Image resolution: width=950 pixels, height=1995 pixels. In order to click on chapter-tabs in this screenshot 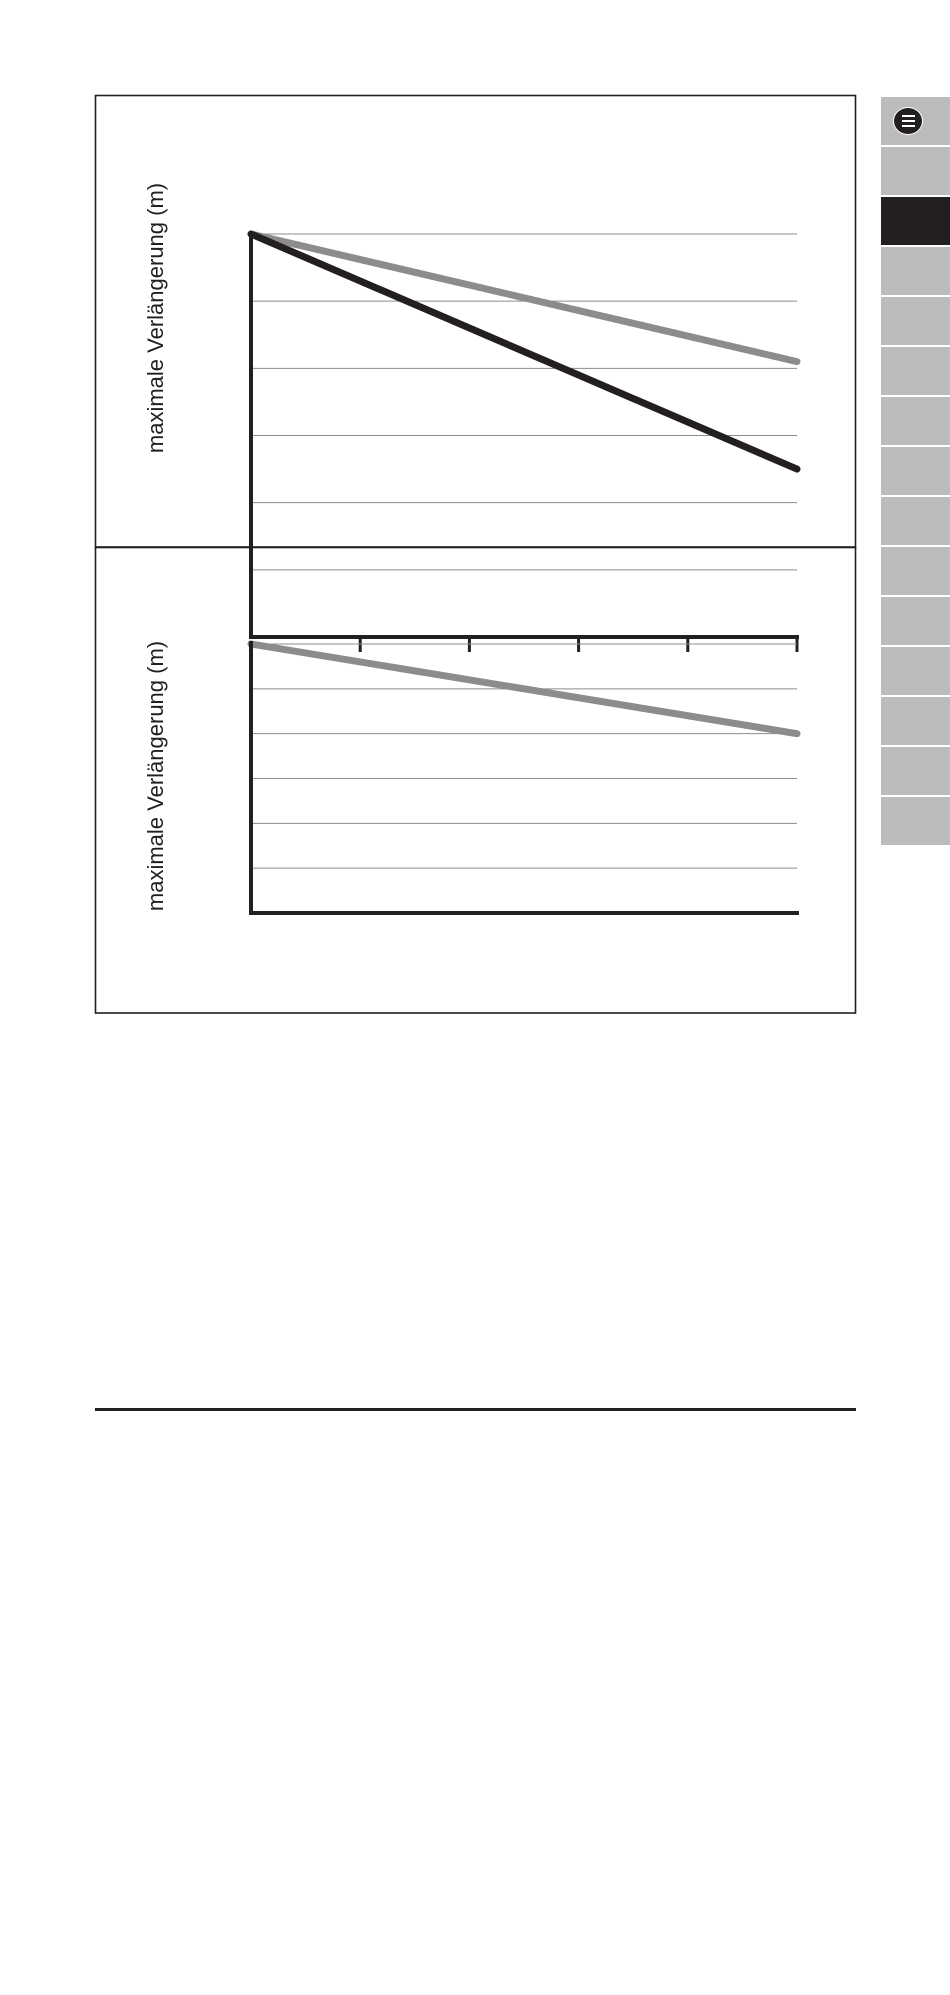, I will do `click(915, 472)`.